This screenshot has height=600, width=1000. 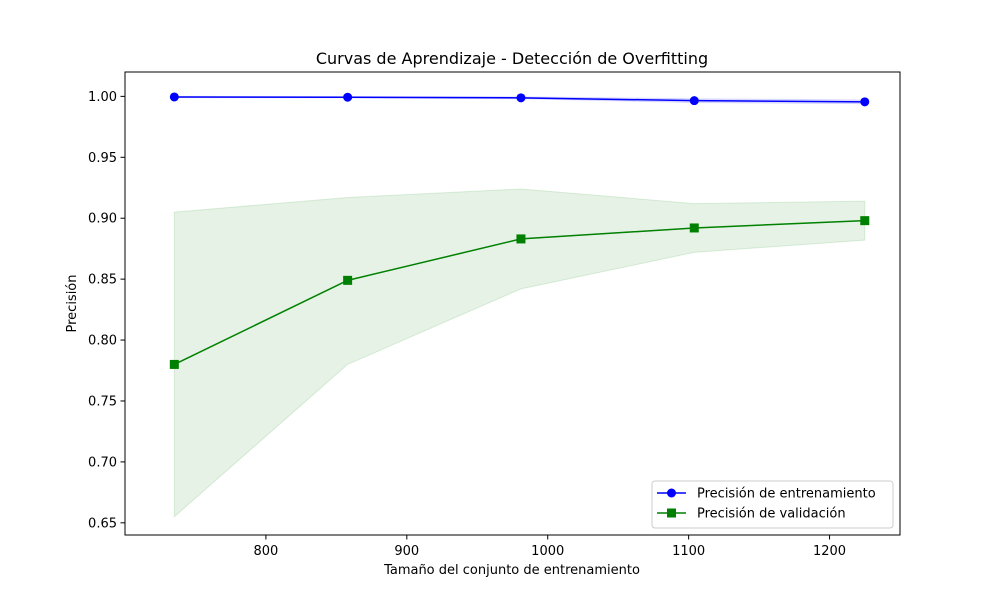 What do you see at coordinates (102, 523) in the screenshot?
I see `y-tick-label: 0.65` at bounding box center [102, 523].